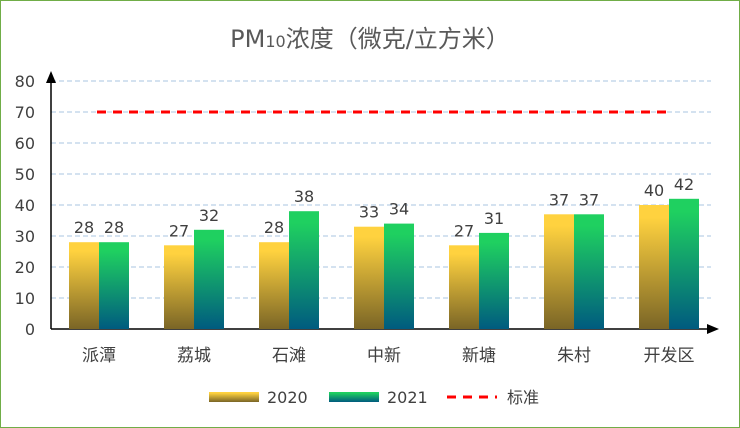  Describe the element at coordinates (479, 356) in the screenshot. I see `x-tick-label: 新塘` at that location.